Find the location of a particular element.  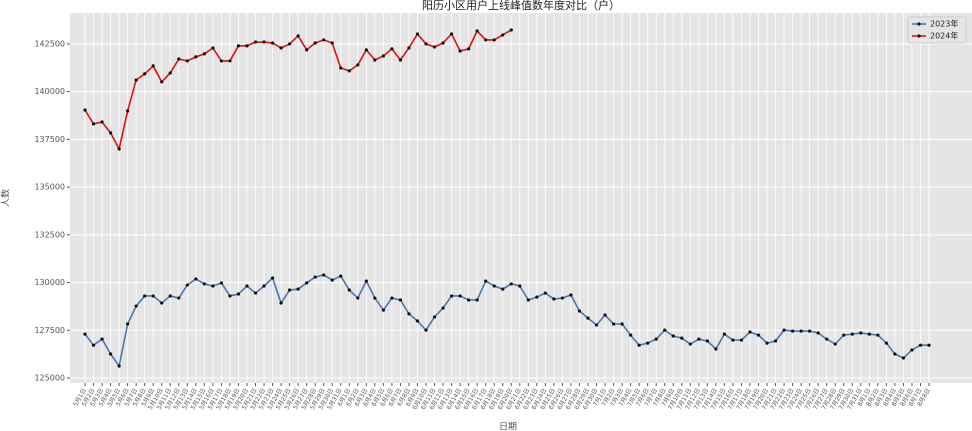

y-tick-label: 127500 is located at coordinates (49, 330).